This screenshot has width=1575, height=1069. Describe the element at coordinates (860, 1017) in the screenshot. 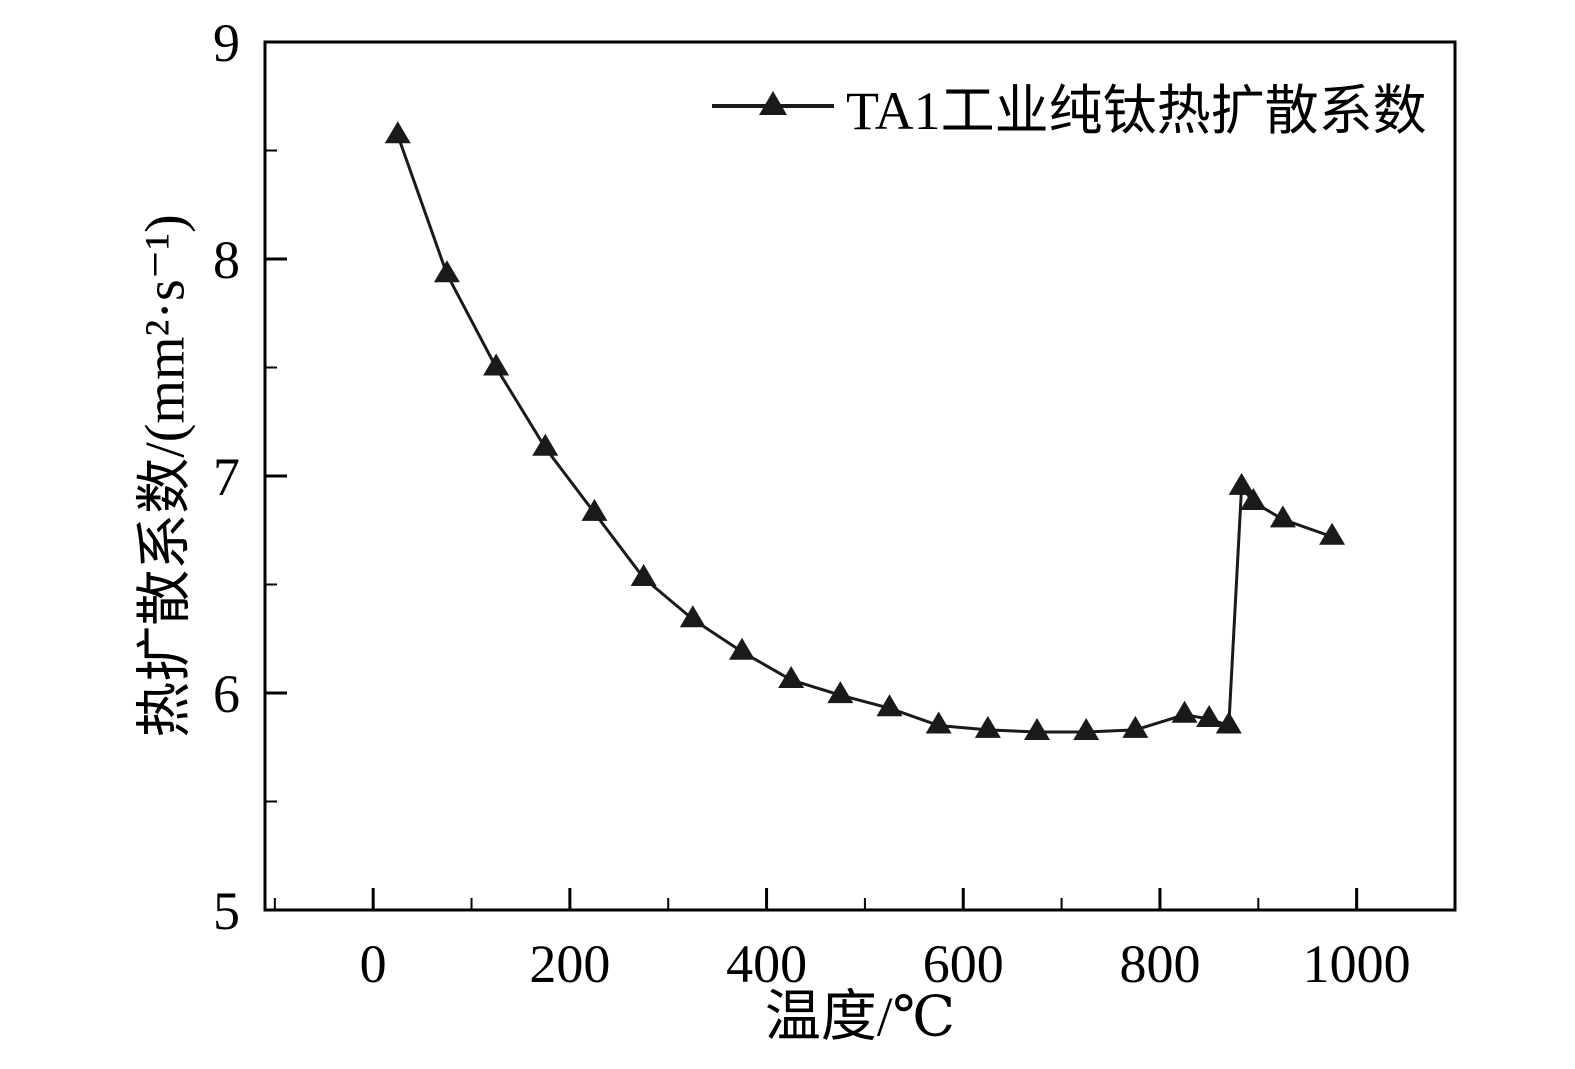

I see `x-axis-label: 温度/℃` at that location.